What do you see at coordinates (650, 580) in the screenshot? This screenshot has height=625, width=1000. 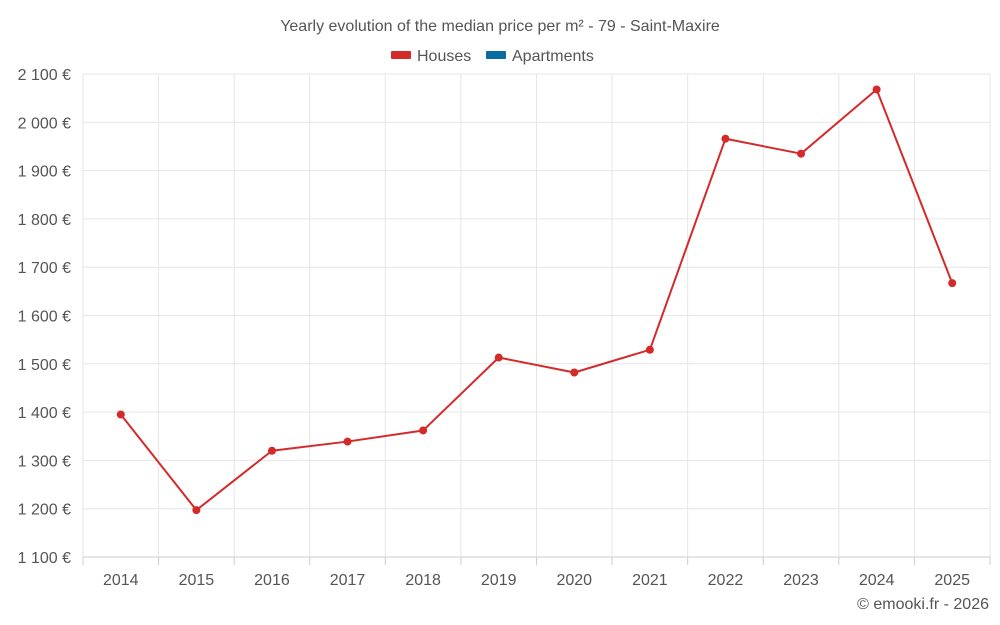 I see `x-tick-label: 2021` at bounding box center [650, 580].